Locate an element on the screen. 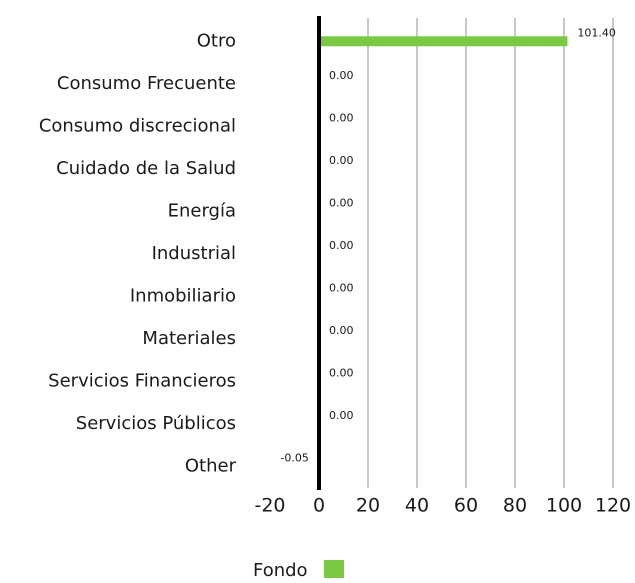 Image resolution: width=635 pixels, height=583 pixels. x-tick-label: -20 is located at coordinates (269, 506).